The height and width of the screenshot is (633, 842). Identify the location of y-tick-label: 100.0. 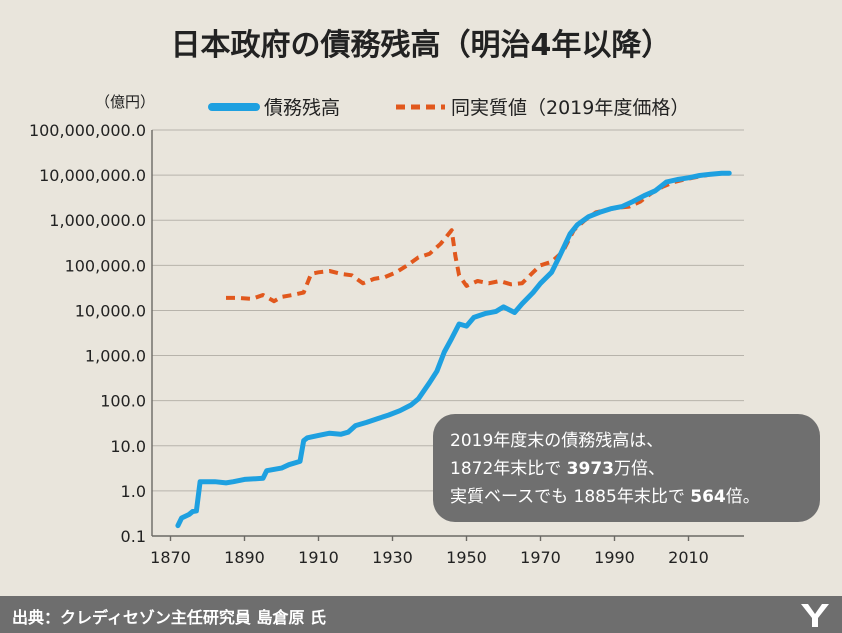
(123, 401).